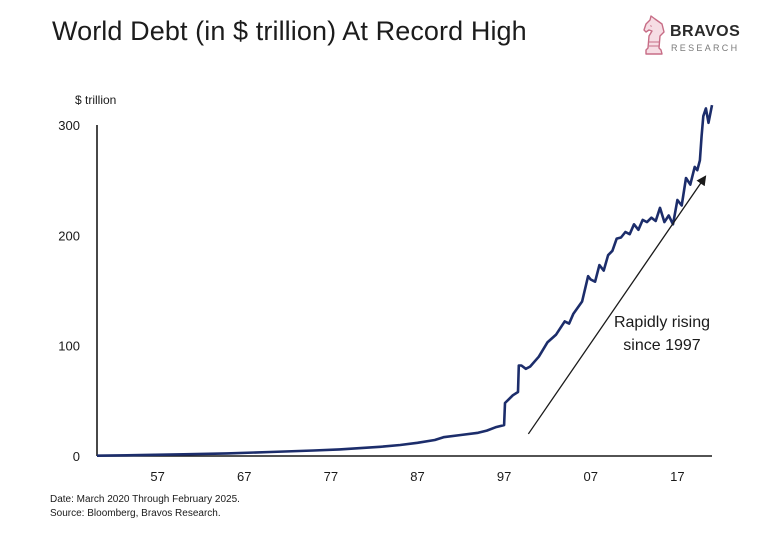  What do you see at coordinates (69, 235) in the screenshot?
I see `y-tick-label: 200` at bounding box center [69, 235].